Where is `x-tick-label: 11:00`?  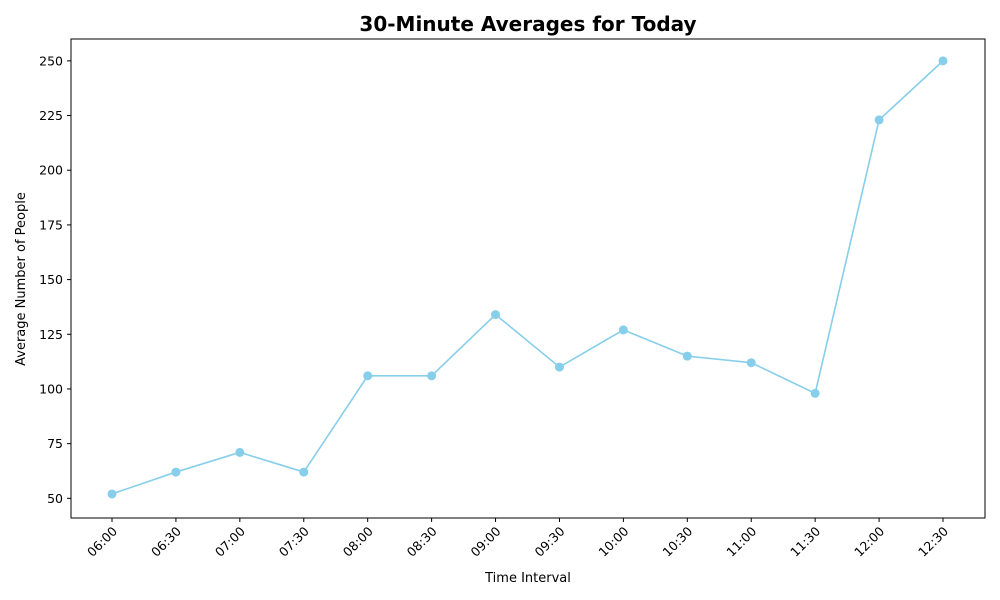 x-tick-label: 11:00 is located at coordinates (741, 541).